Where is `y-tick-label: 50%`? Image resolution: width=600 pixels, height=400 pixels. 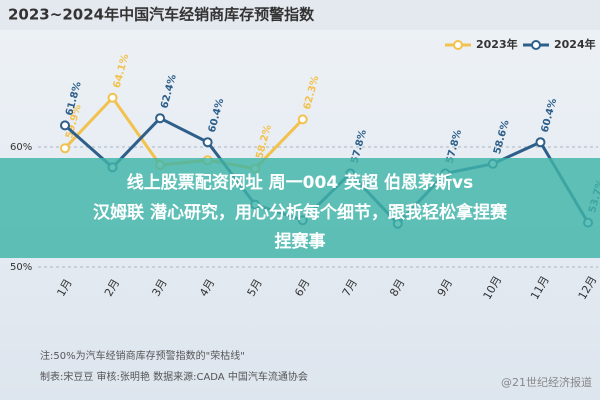
y-tick-label: 50% is located at coordinates (21, 267).